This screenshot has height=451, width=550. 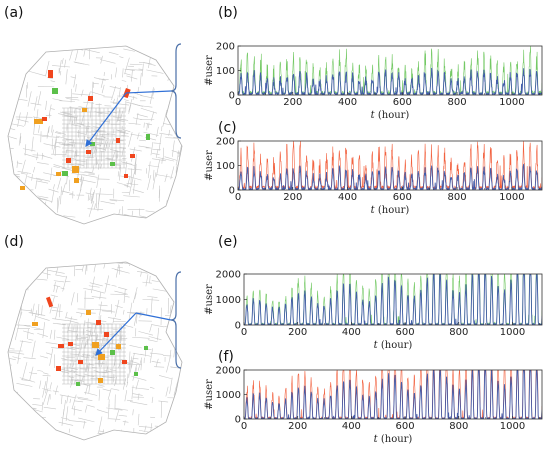 I want to click on y-tick-label: 1000, so click(x=228, y=300).